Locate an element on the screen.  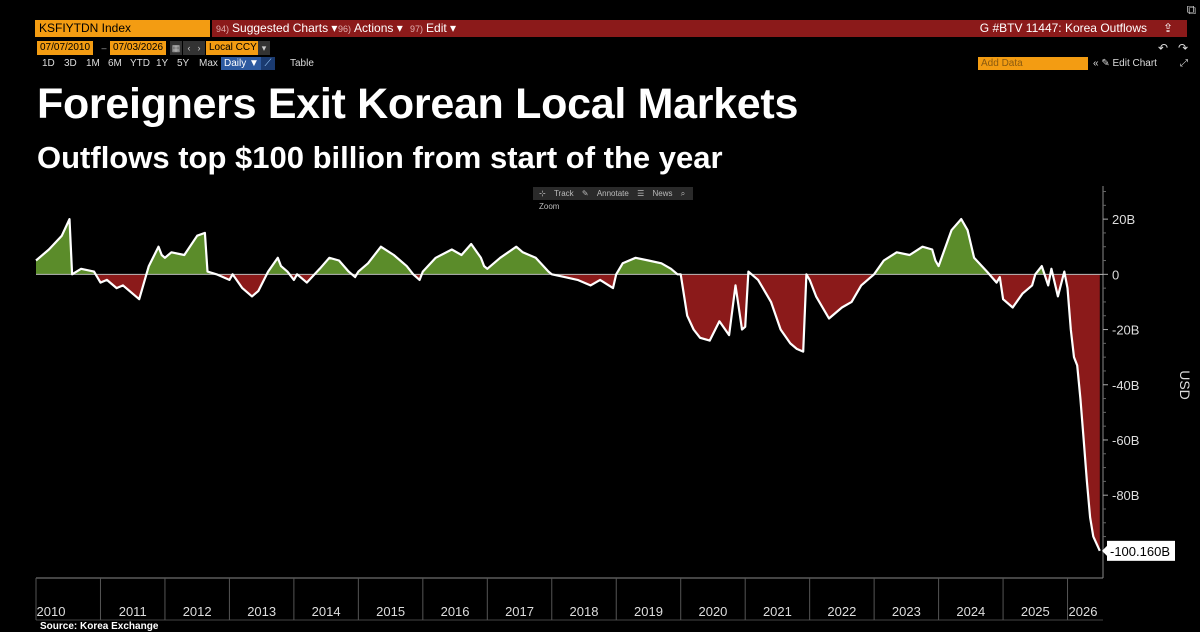
x-tick-label: 2019 is located at coordinates (648, 611).